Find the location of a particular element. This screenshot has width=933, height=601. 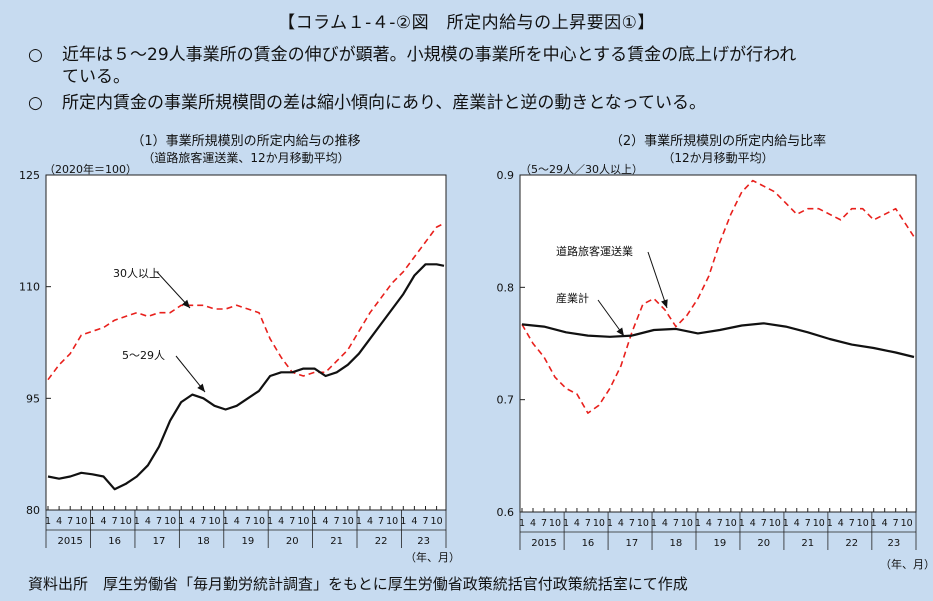

series-annotation: 30人以上 is located at coordinates (136, 273).